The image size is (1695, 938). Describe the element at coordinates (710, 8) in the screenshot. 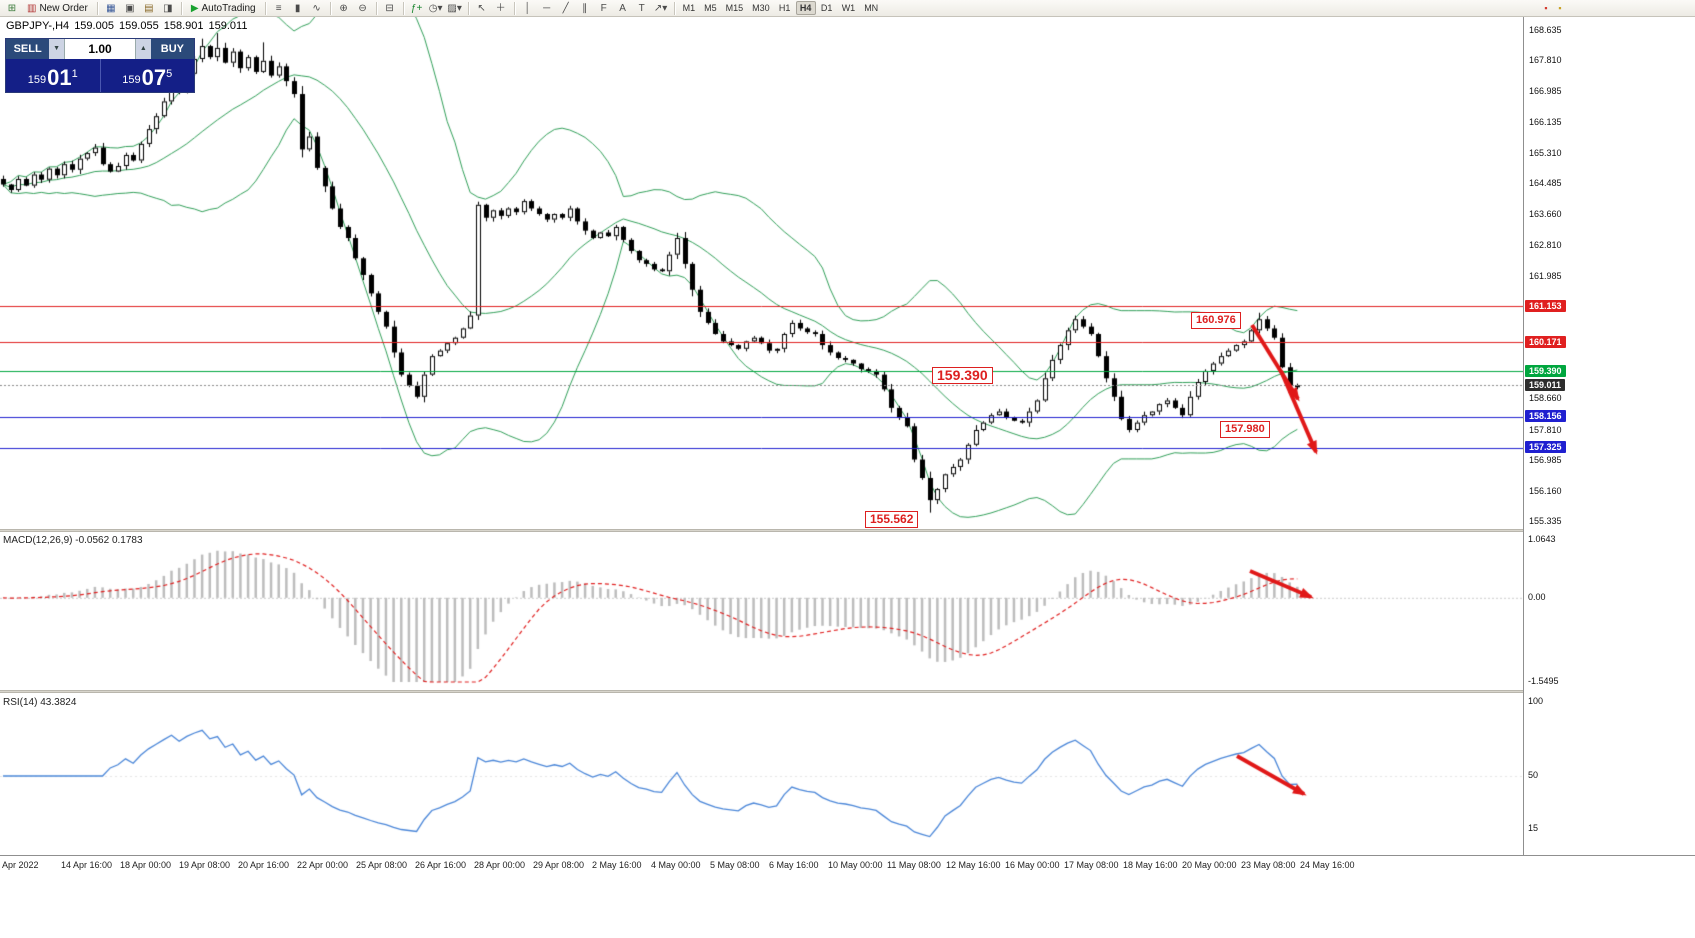

I see `timeframe-button-m5: M5` at that location.